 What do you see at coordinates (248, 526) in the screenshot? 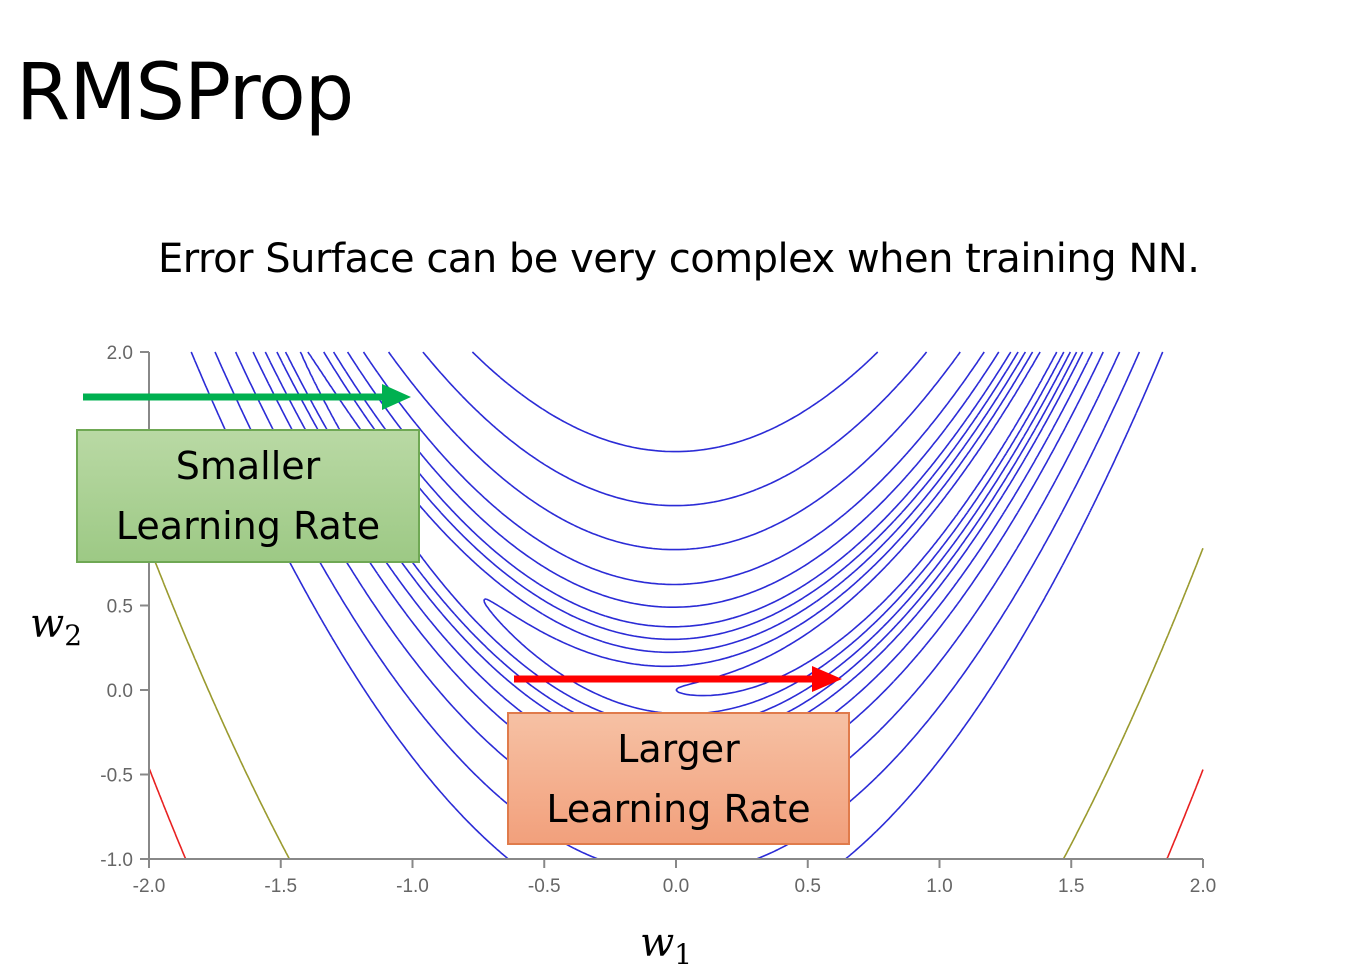
I see `smaller-label-line-2: Learning Rate` at bounding box center [248, 526].